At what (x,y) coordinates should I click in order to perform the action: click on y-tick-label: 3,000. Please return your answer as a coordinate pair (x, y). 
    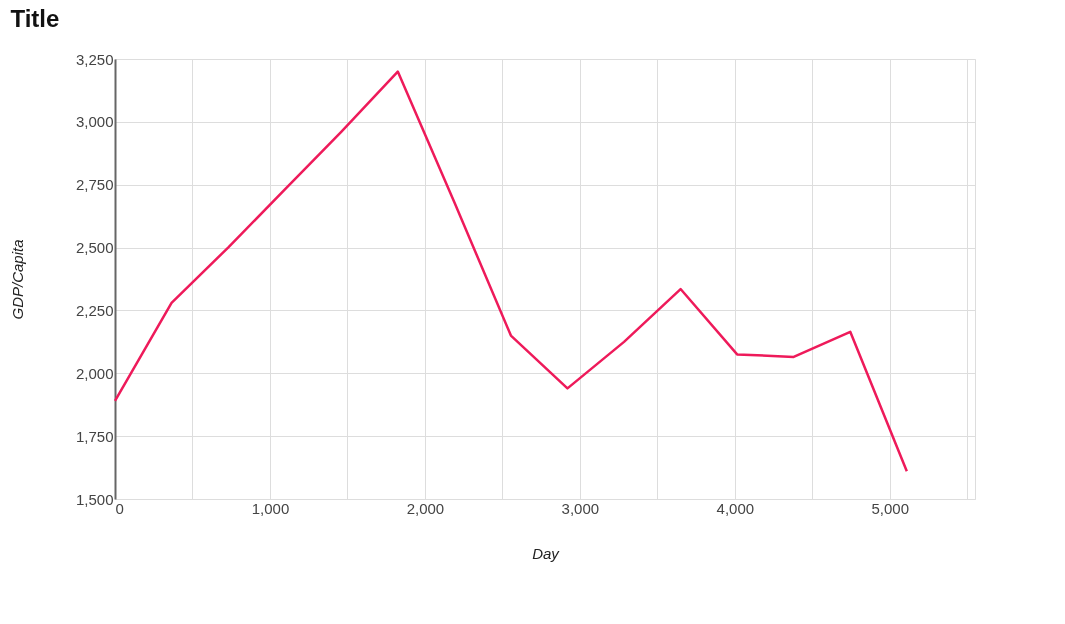
    Looking at the image, I should click on (94, 122).